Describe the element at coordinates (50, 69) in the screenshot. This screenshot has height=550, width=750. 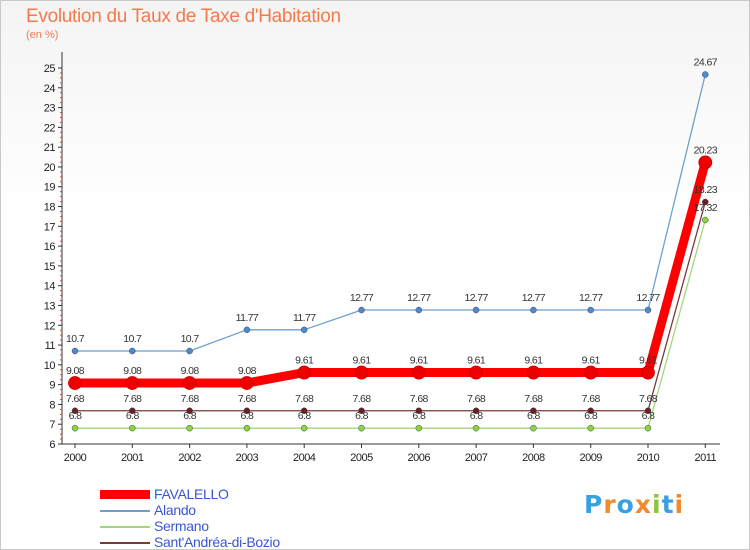
I see `y-tick-label: 25` at that location.